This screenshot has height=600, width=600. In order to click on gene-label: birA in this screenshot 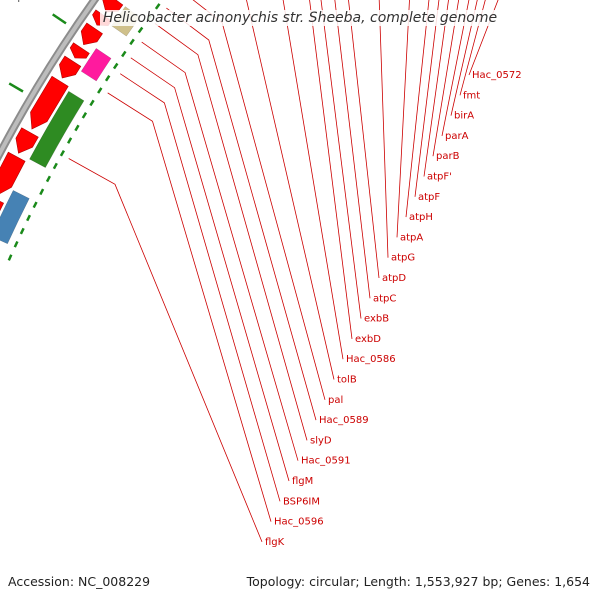, I will do `click(464, 116)`.